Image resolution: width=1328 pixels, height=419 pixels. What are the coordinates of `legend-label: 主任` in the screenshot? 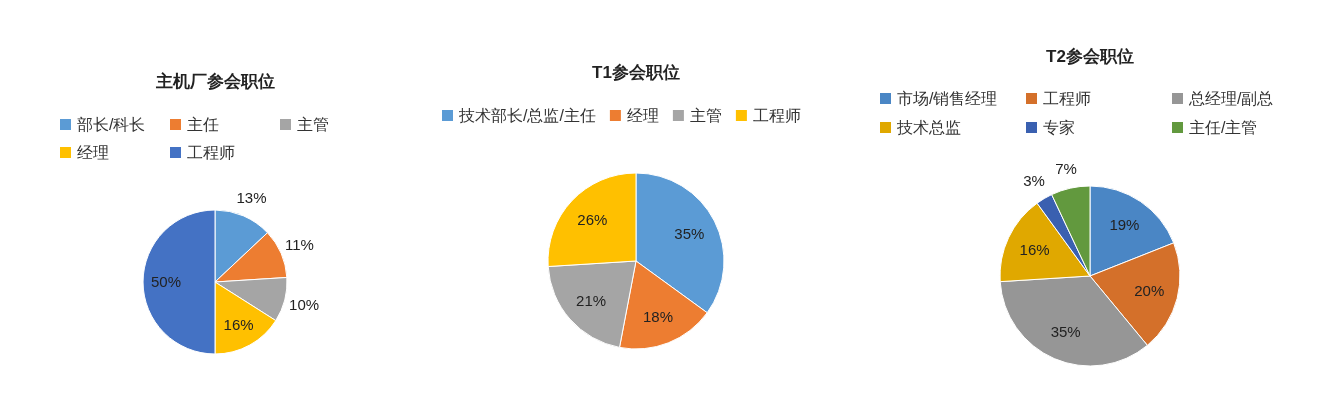 It's located at (203, 124).